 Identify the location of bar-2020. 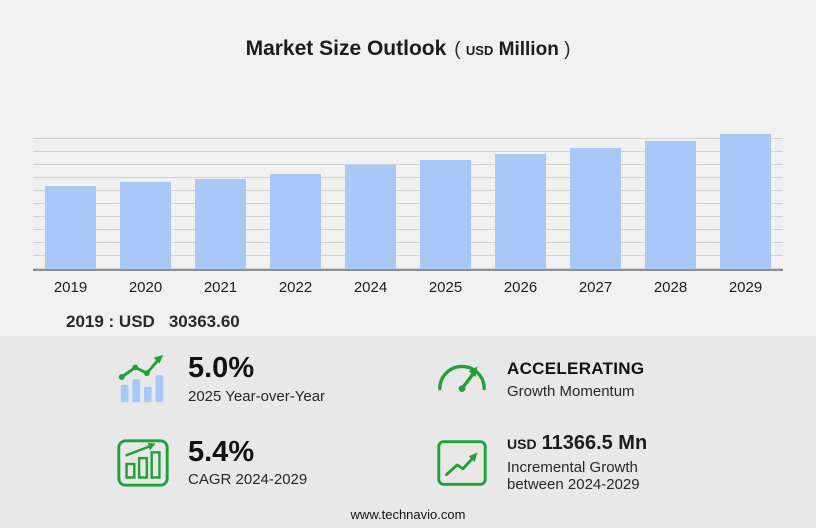
(145, 225).